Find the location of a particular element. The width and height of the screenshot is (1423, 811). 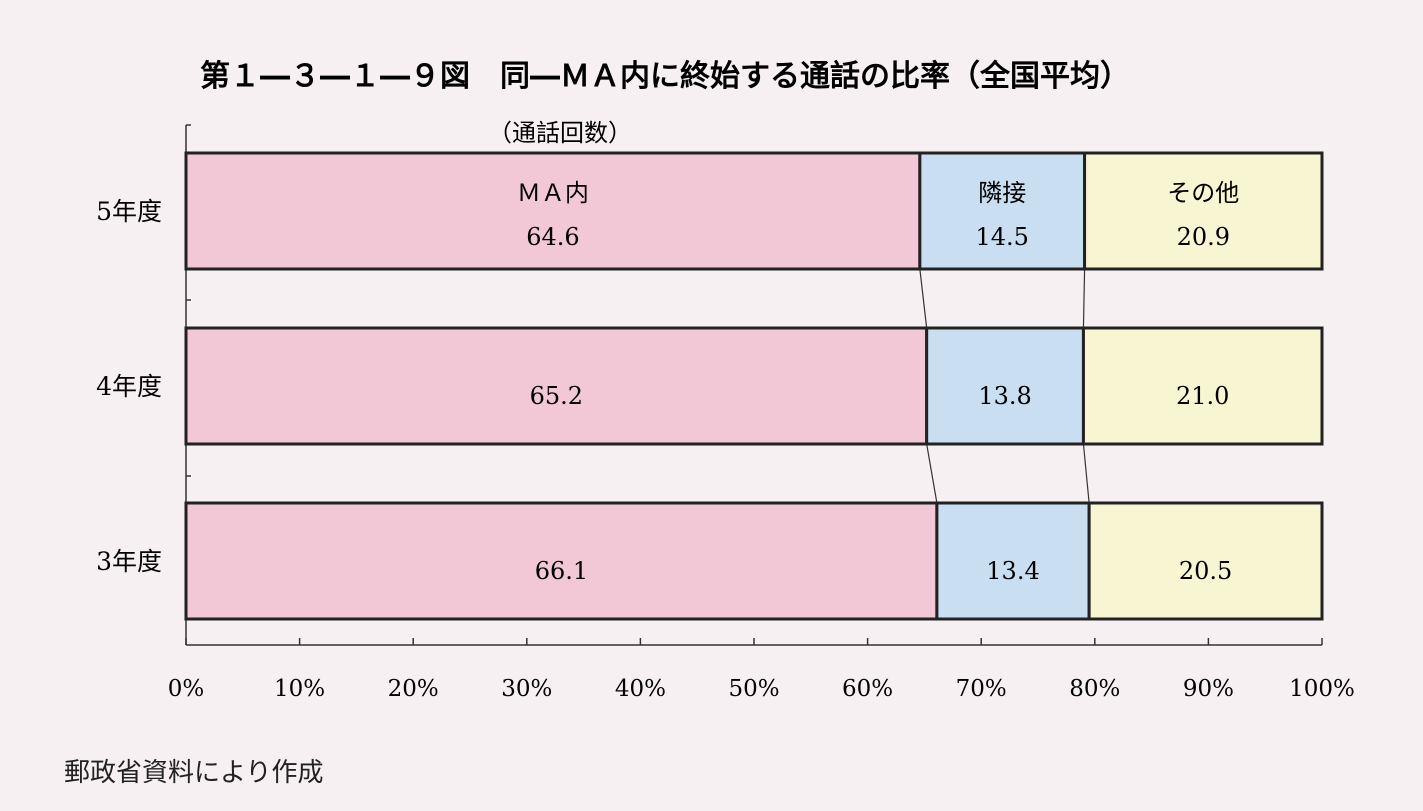

chart-title: 第１―３―１―９図 同―ＭＡ内に終始する通話の比率（全国平均） is located at coordinates (665, 76).